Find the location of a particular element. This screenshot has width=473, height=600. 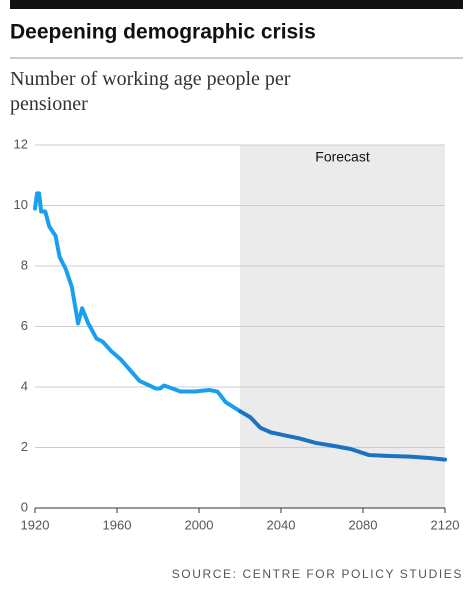

source: SOURCE: CENTRE FOR POLICY STUDIES is located at coordinates (317, 574).